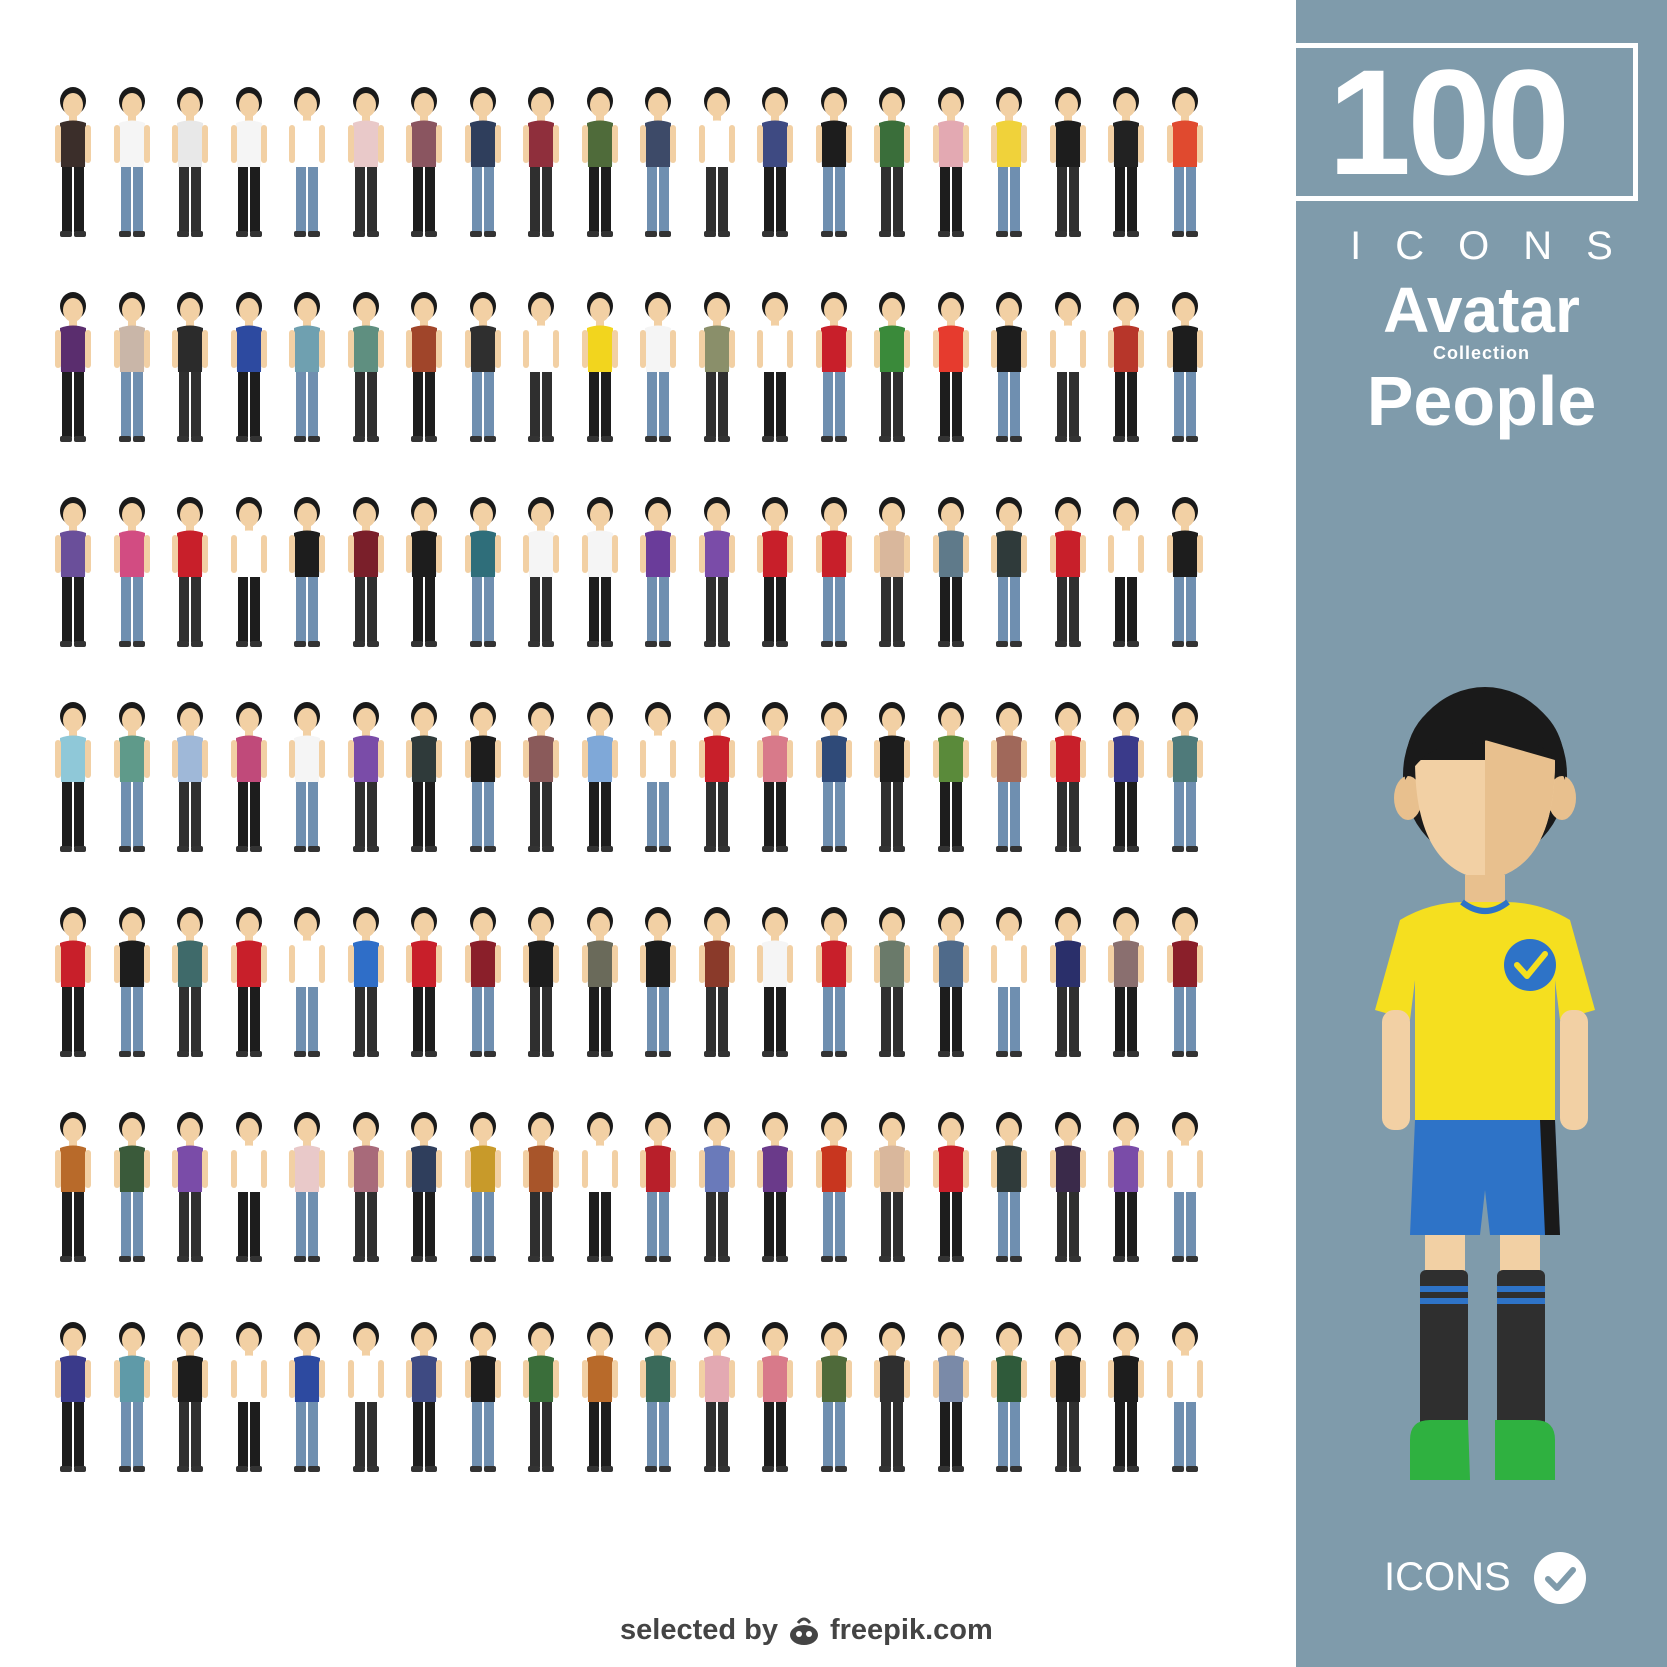 Image resolution: width=1667 pixels, height=1667 pixels. I want to click on icon-count: 100, so click(1448, 122).